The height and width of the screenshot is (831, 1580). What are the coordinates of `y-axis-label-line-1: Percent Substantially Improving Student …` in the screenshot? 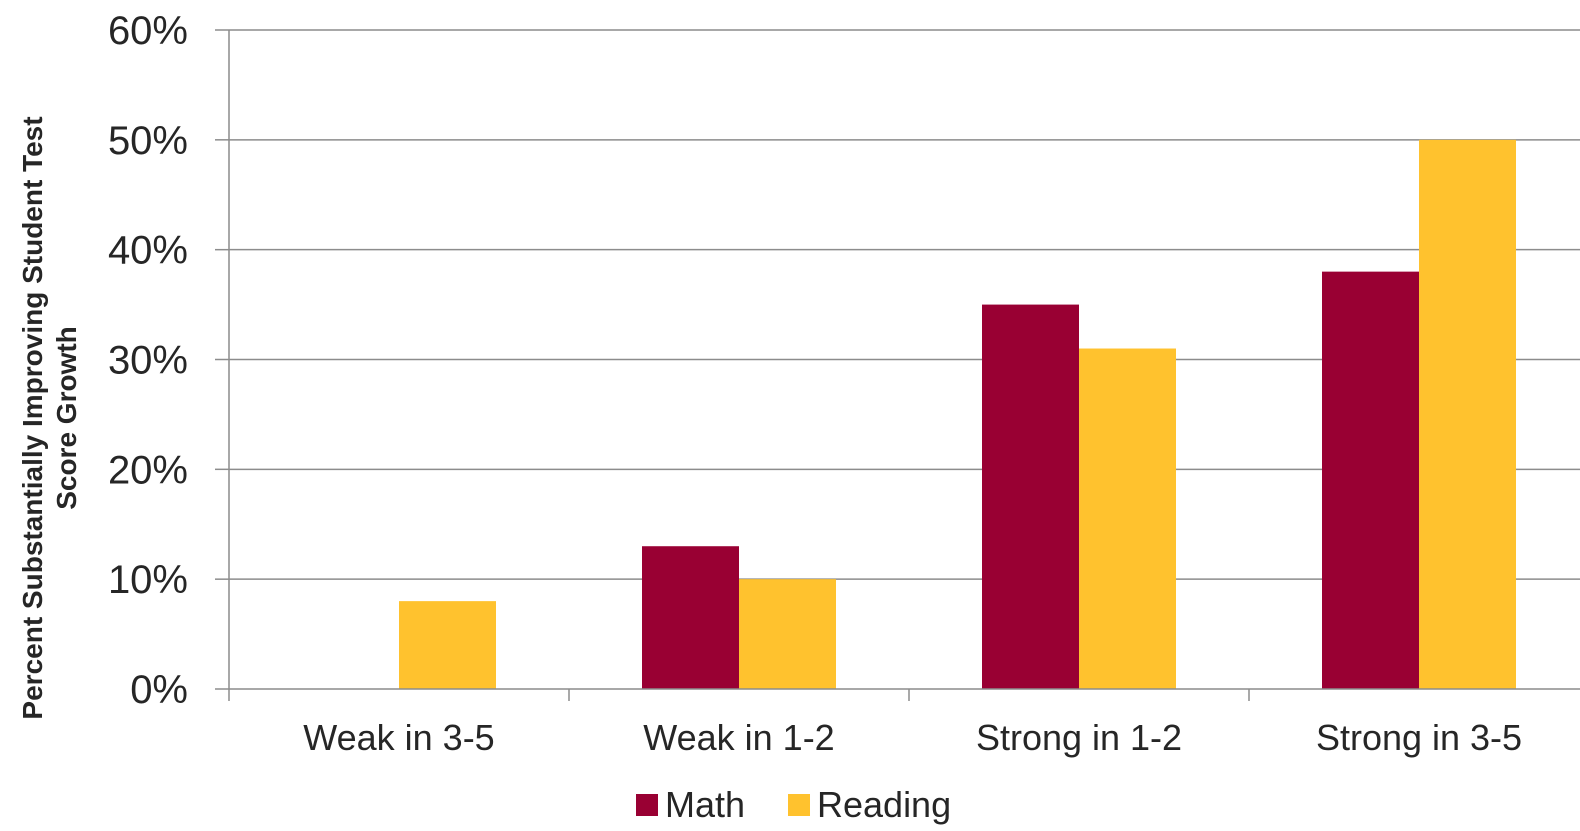 It's located at (32, 417).